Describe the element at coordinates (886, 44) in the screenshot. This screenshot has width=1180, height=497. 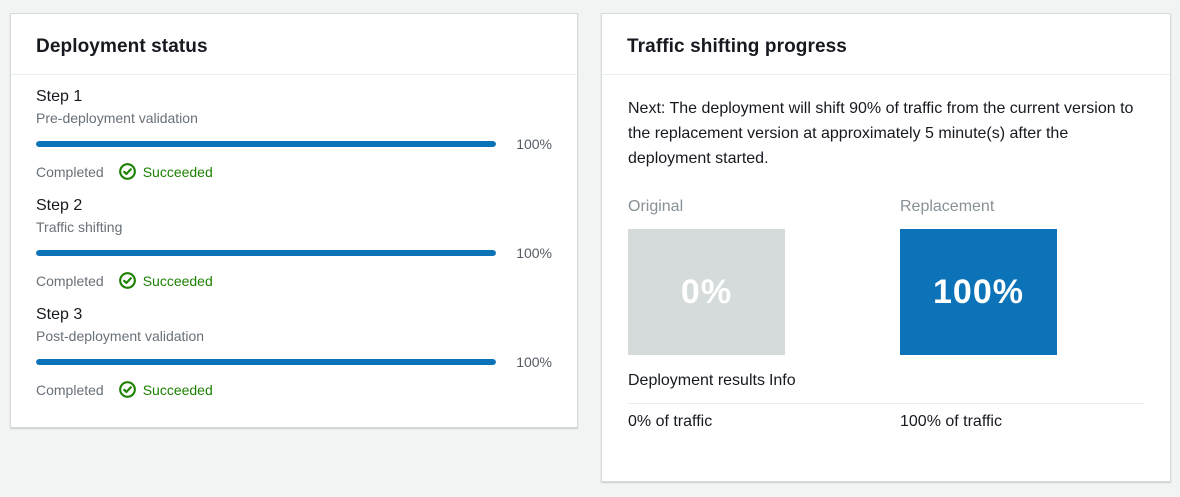
I see `traffic-shifting-header: Traffic shifting progress` at that location.